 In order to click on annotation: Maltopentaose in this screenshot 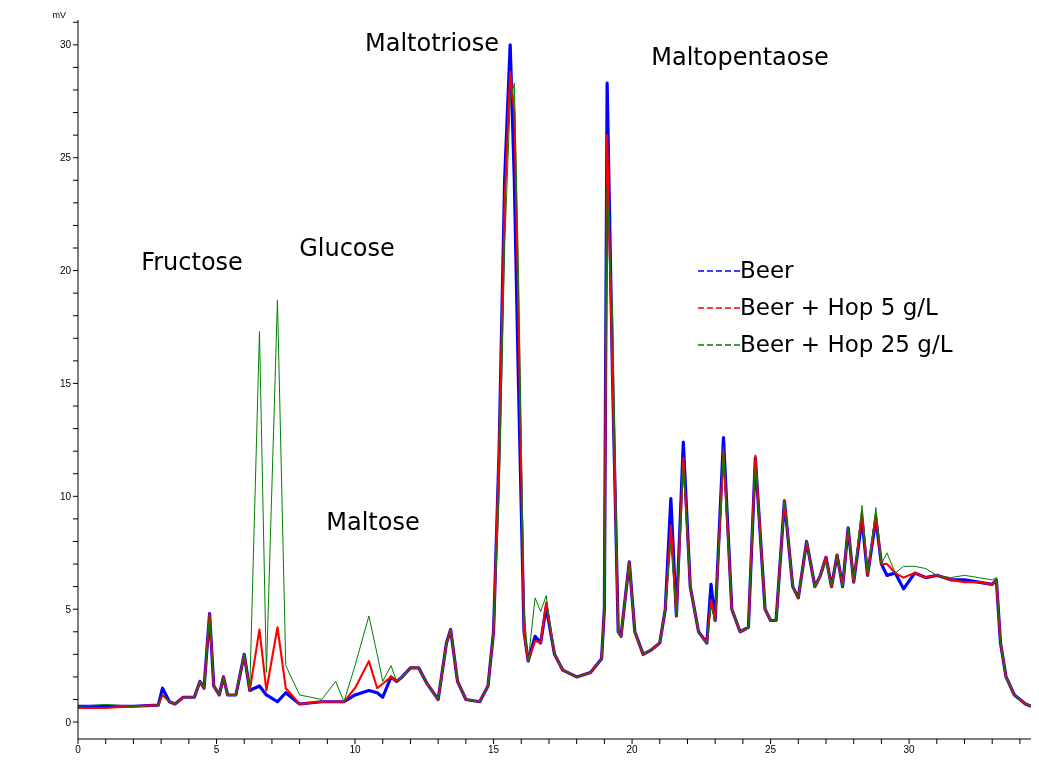, I will do `click(740, 57)`.